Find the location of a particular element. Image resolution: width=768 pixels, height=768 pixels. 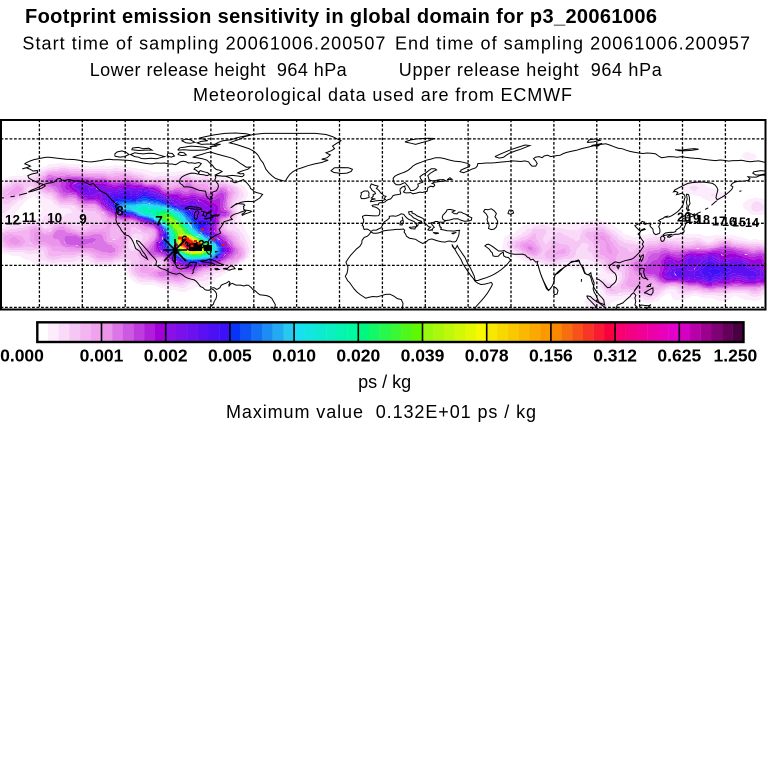

svg-text: Upper release height 964 hPa is located at coordinates (531, 70).